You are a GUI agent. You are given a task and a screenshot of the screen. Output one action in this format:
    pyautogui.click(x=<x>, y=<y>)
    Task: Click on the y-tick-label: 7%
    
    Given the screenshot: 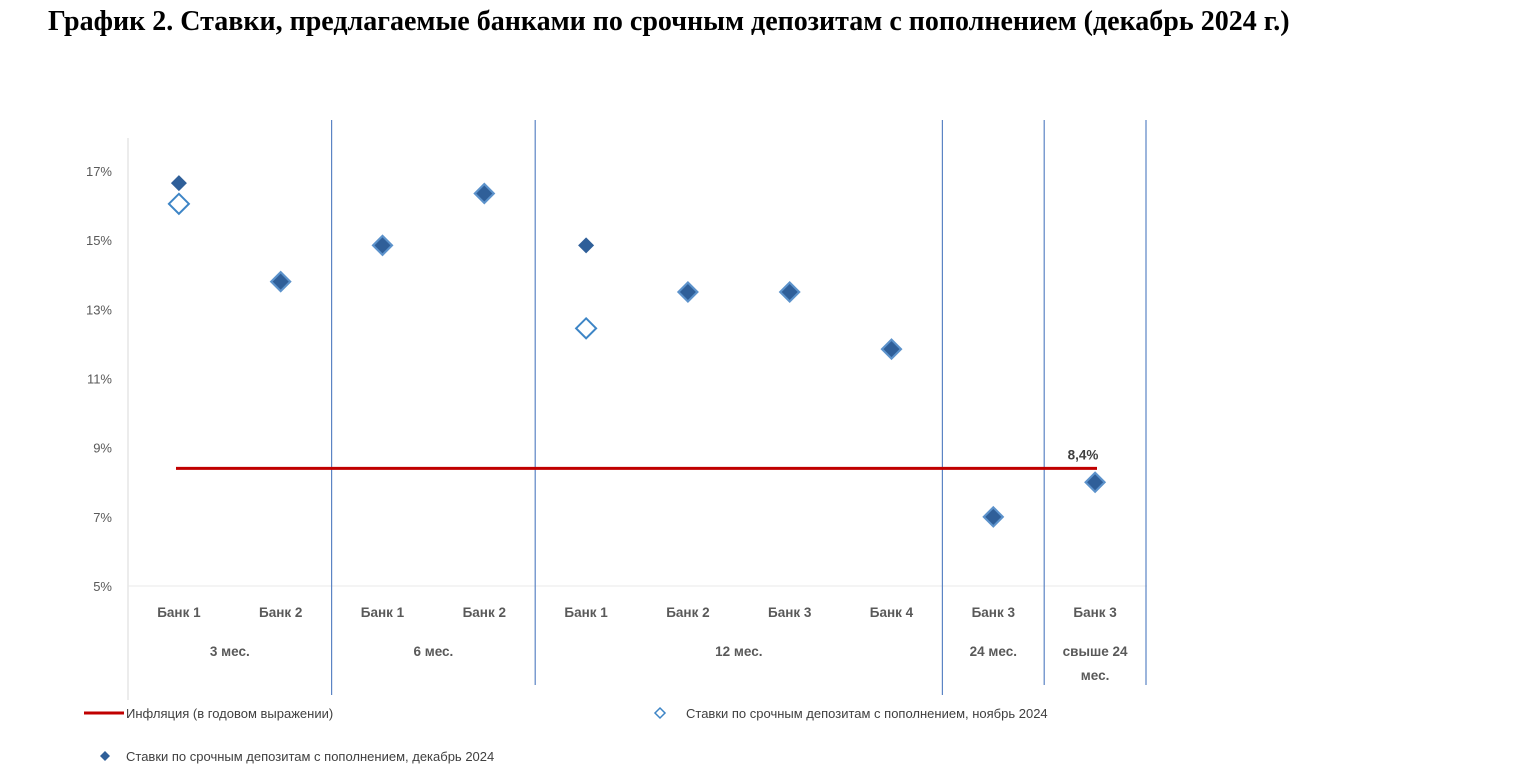 What is the action you would take?
    pyautogui.click(x=102, y=517)
    